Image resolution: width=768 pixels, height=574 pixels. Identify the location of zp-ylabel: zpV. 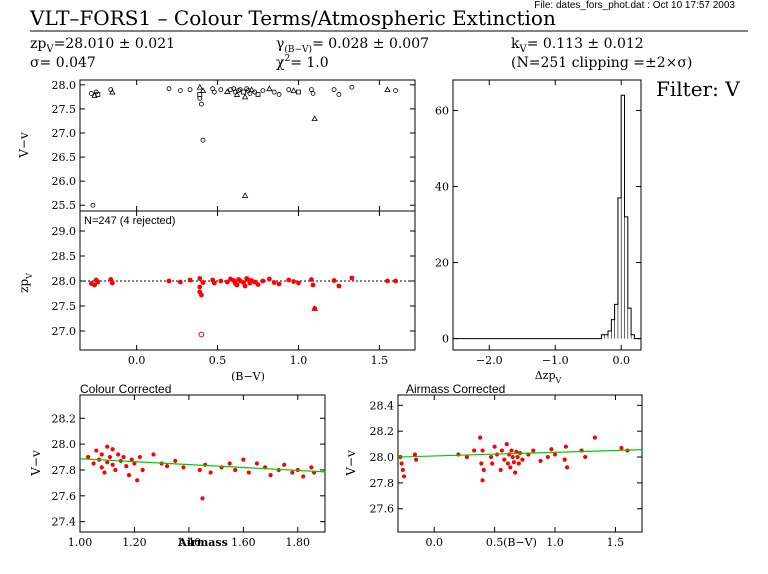
(25, 283).